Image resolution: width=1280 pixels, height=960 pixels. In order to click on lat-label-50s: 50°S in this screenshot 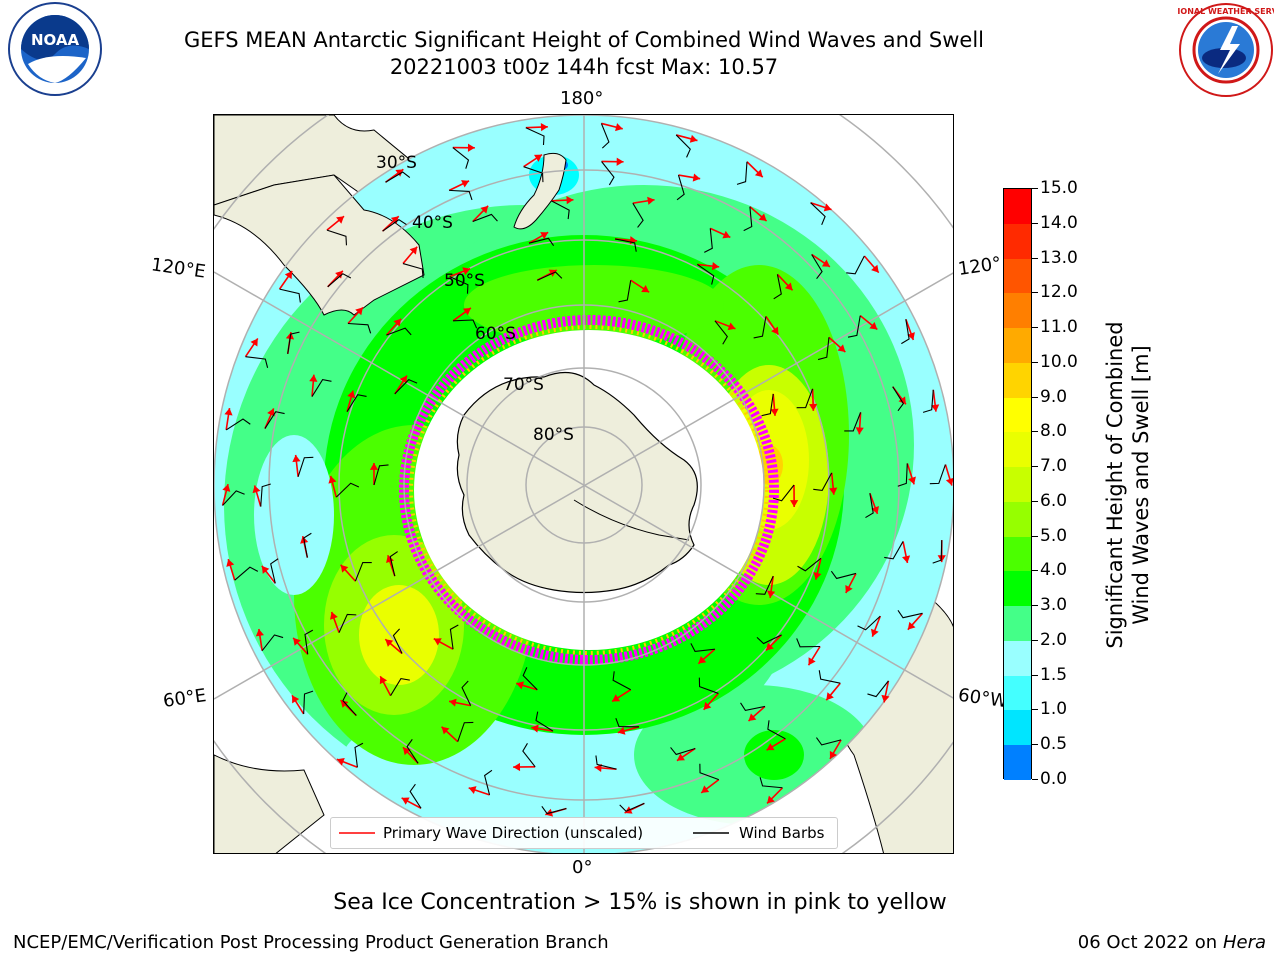, I will do `click(464, 281)`.